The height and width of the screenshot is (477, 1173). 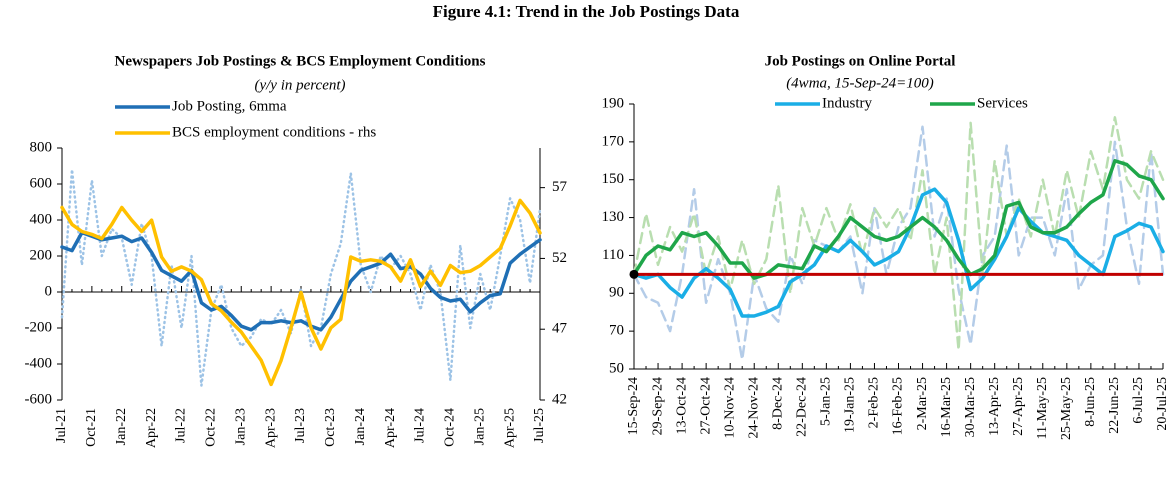 What do you see at coordinates (613, 141) in the screenshot?
I see `y-tick-label: 170` at bounding box center [613, 141].